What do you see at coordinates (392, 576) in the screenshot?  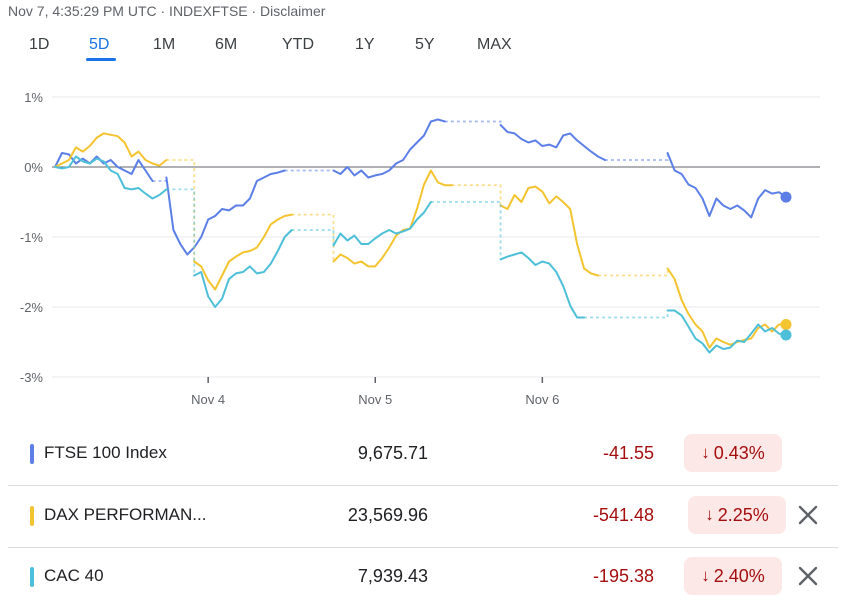 I see `index-price: 7,939.43` at bounding box center [392, 576].